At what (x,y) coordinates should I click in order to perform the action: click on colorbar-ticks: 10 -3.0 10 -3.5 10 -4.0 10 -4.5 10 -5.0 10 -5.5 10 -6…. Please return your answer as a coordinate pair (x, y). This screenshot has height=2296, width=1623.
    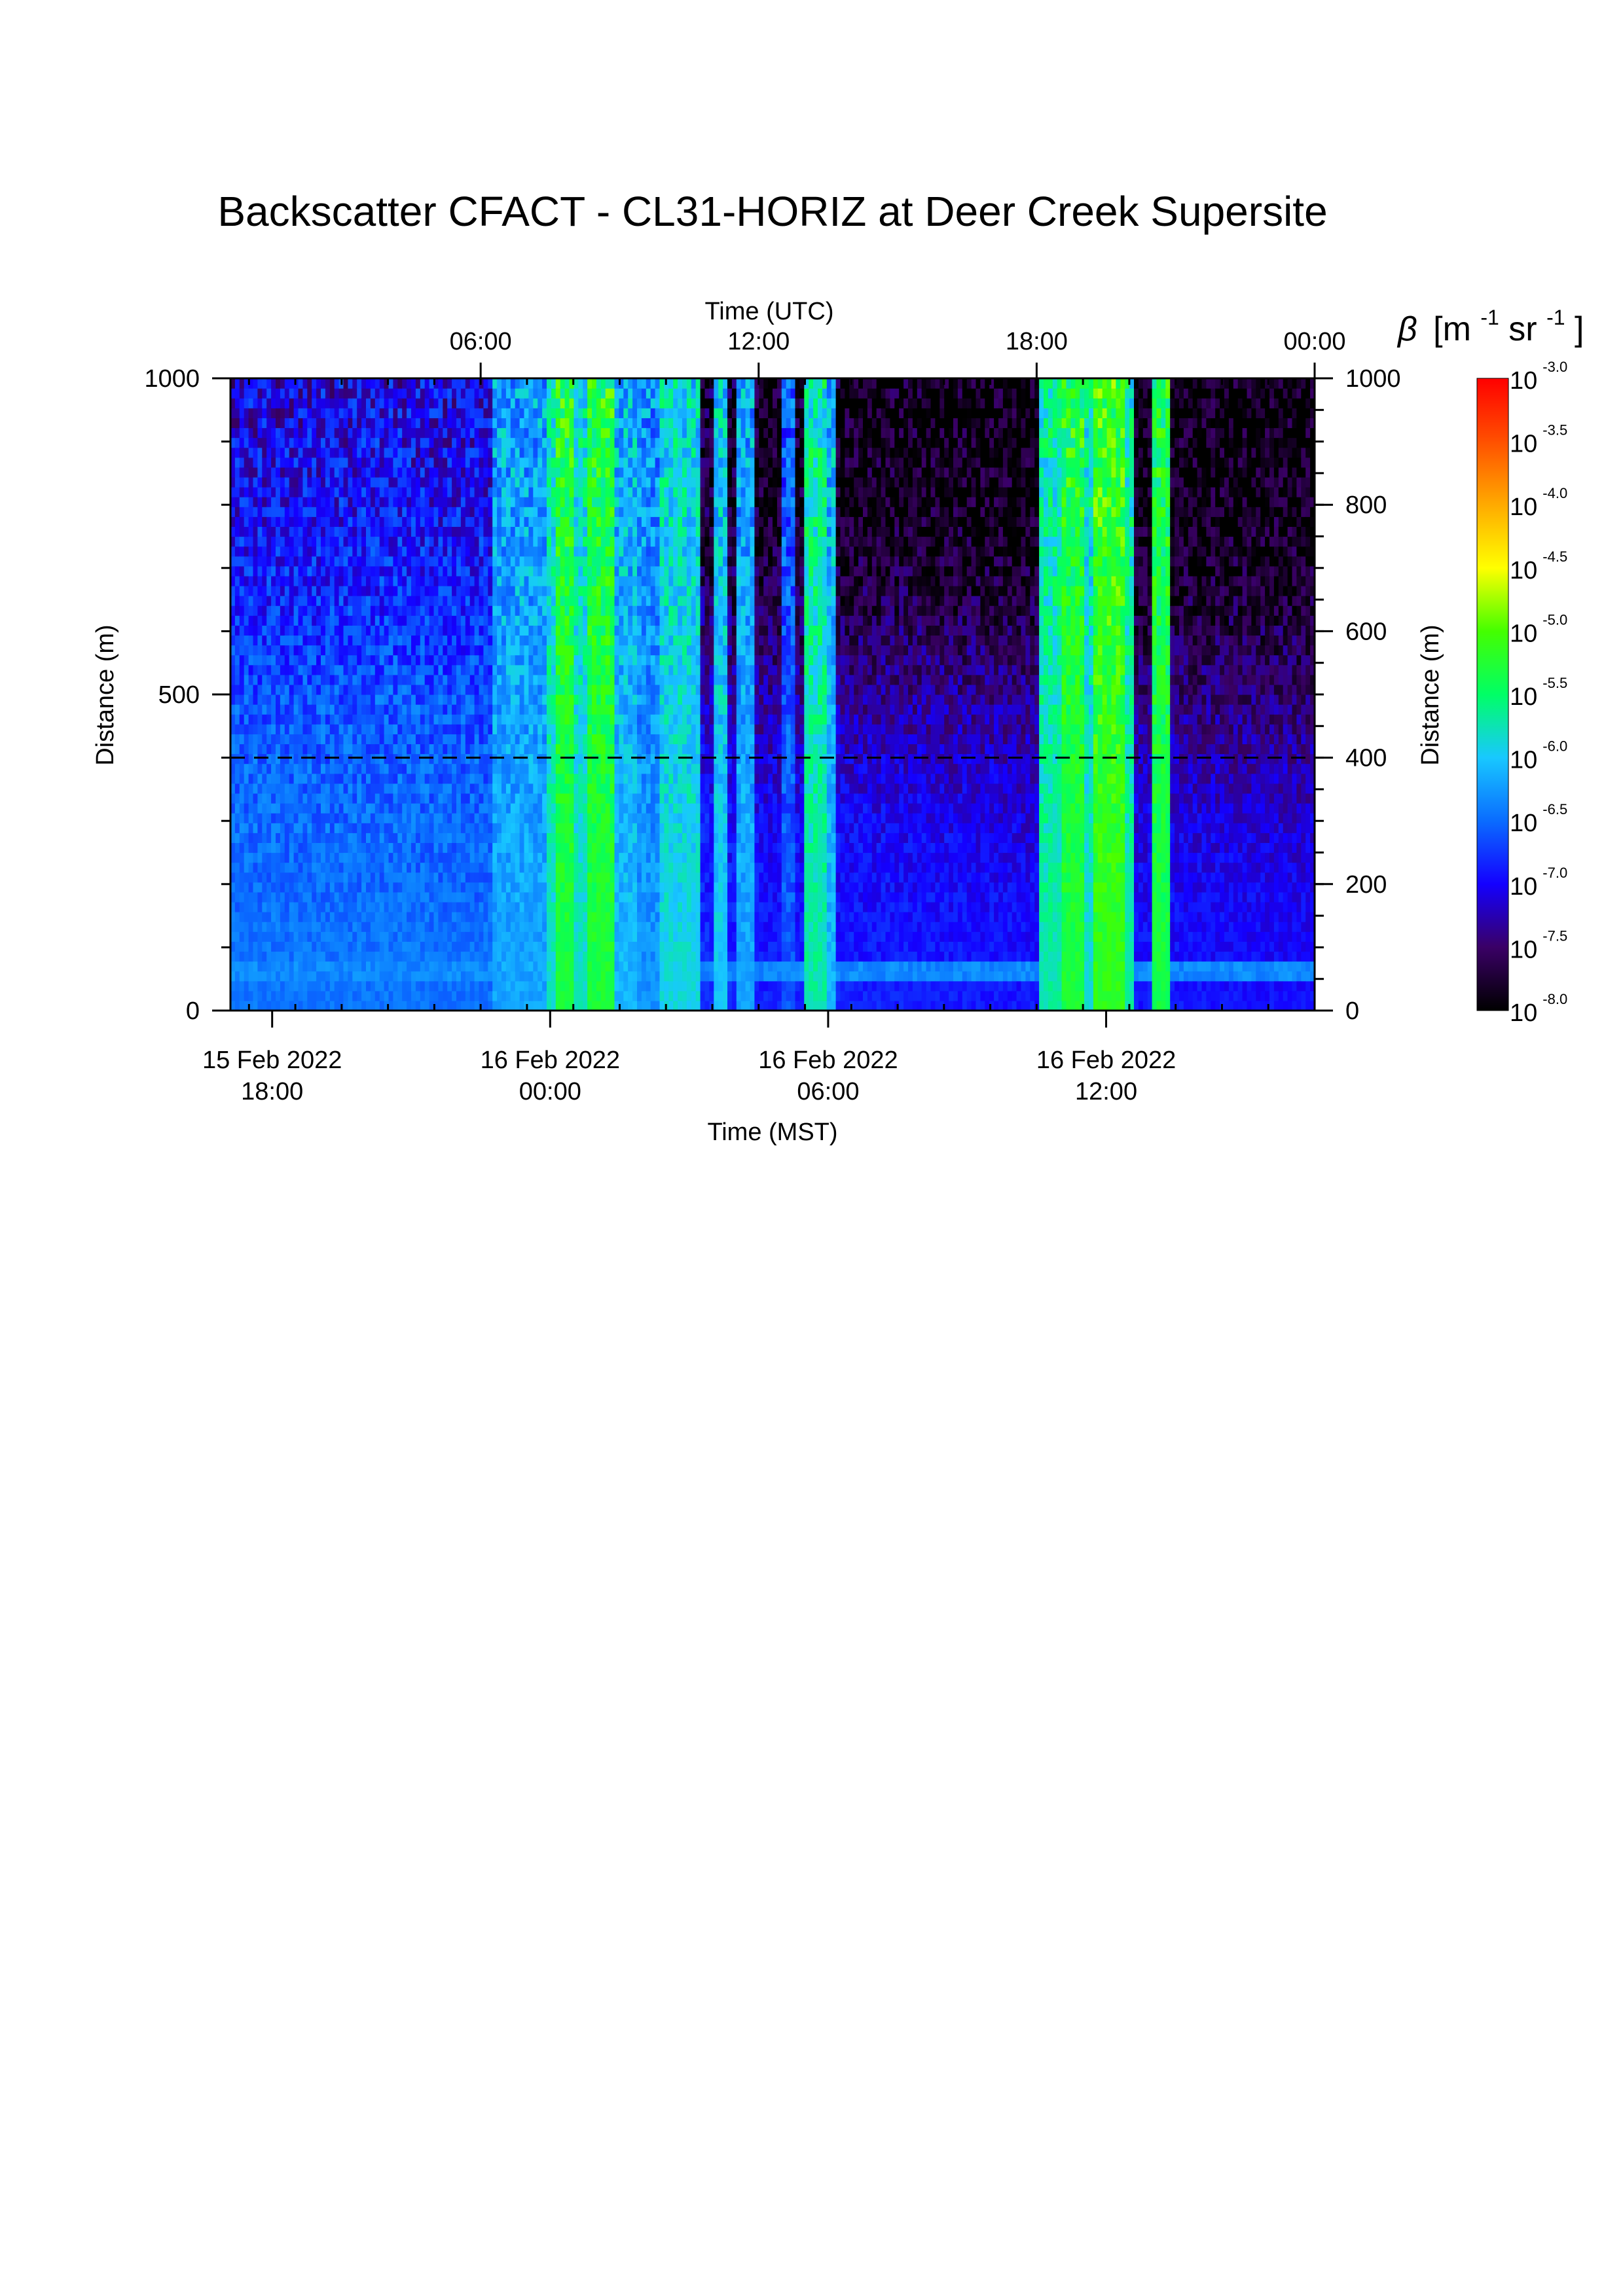
    Looking at the image, I should click on (1538, 693).